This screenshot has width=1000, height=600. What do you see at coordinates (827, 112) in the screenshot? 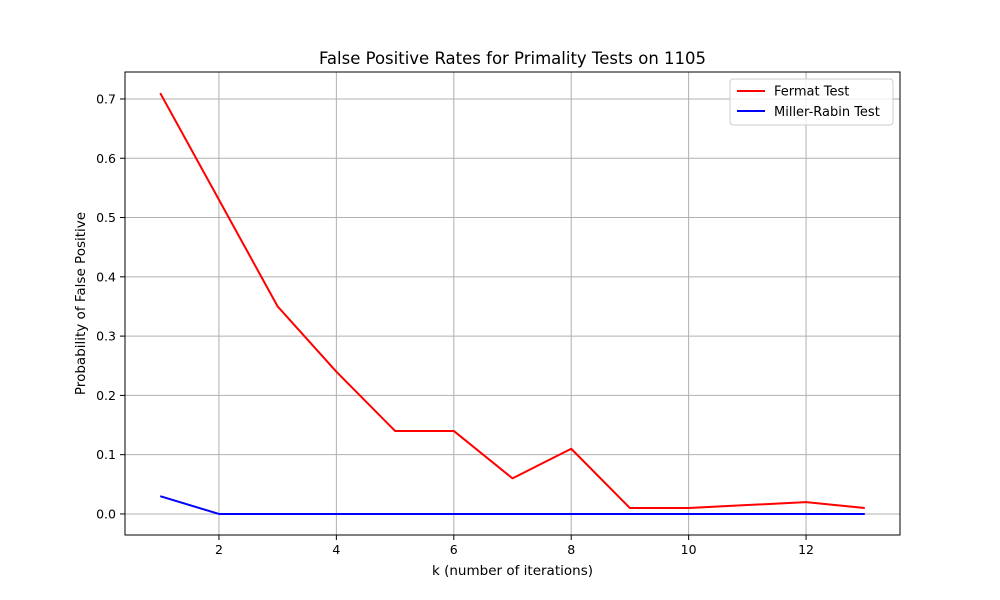
I see `legend-label-miller-rabin: Miller-Rabin Test` at bounding box center [827, 112].